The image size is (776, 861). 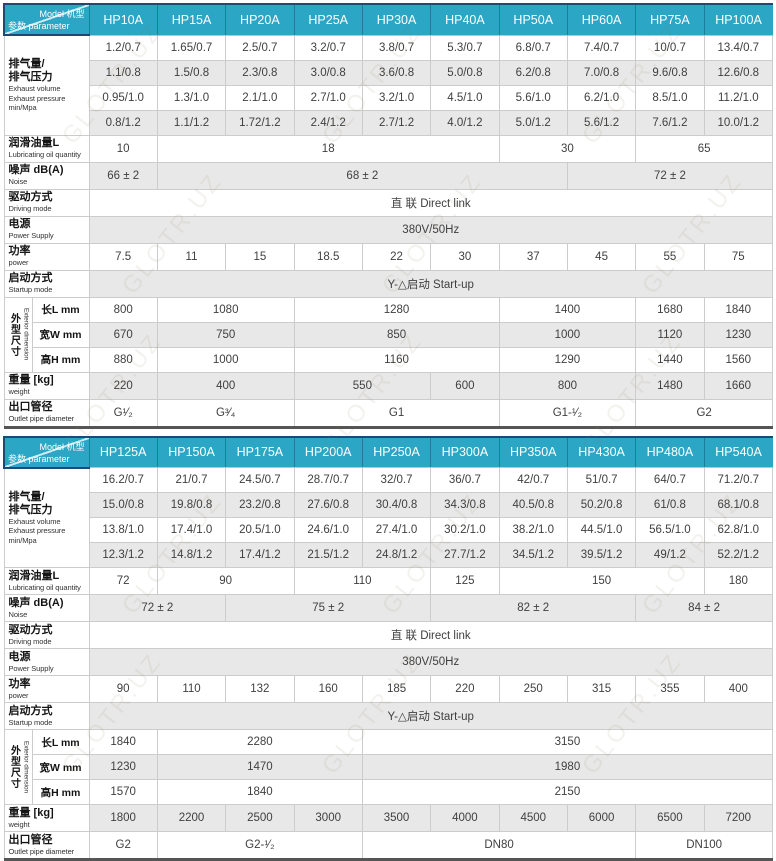 I want to click on value-cell: 90, so click(x=225, y=581).